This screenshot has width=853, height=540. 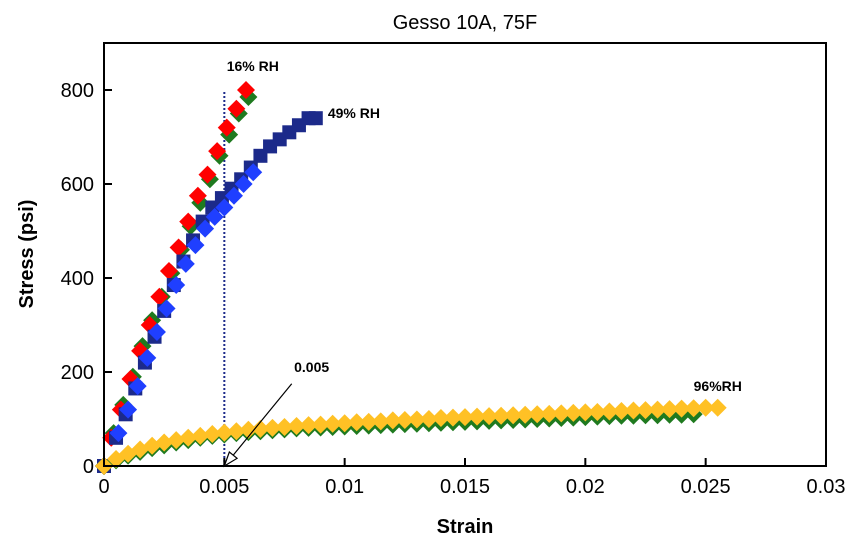 I want to click on annotation-arrow-head, so click(x=231, y=459).